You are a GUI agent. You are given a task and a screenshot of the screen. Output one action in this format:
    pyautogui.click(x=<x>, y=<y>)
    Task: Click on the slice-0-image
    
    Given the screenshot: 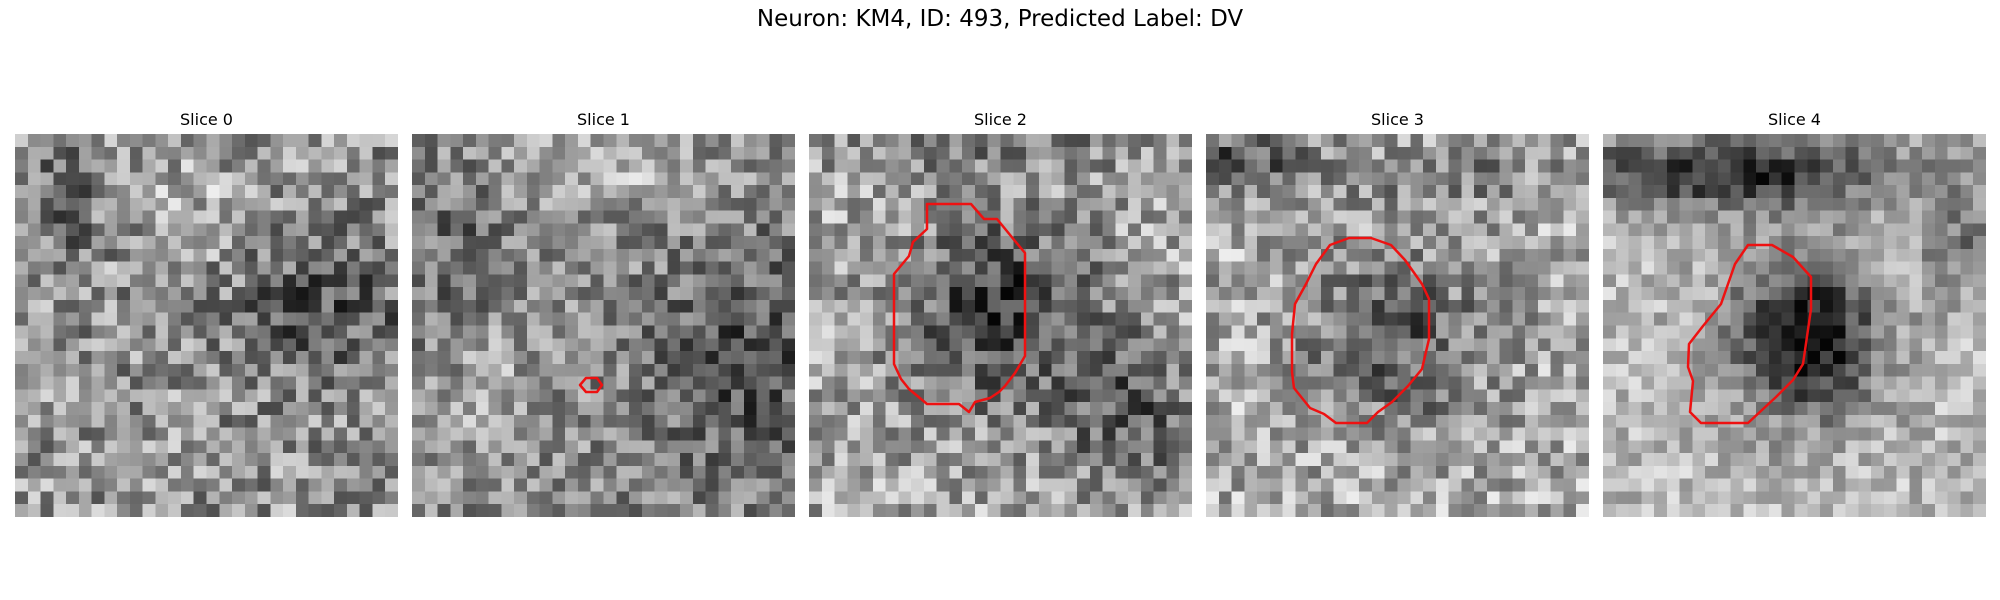 What is the action you would take?
    pyautogui.click(x=206, y=325)
    